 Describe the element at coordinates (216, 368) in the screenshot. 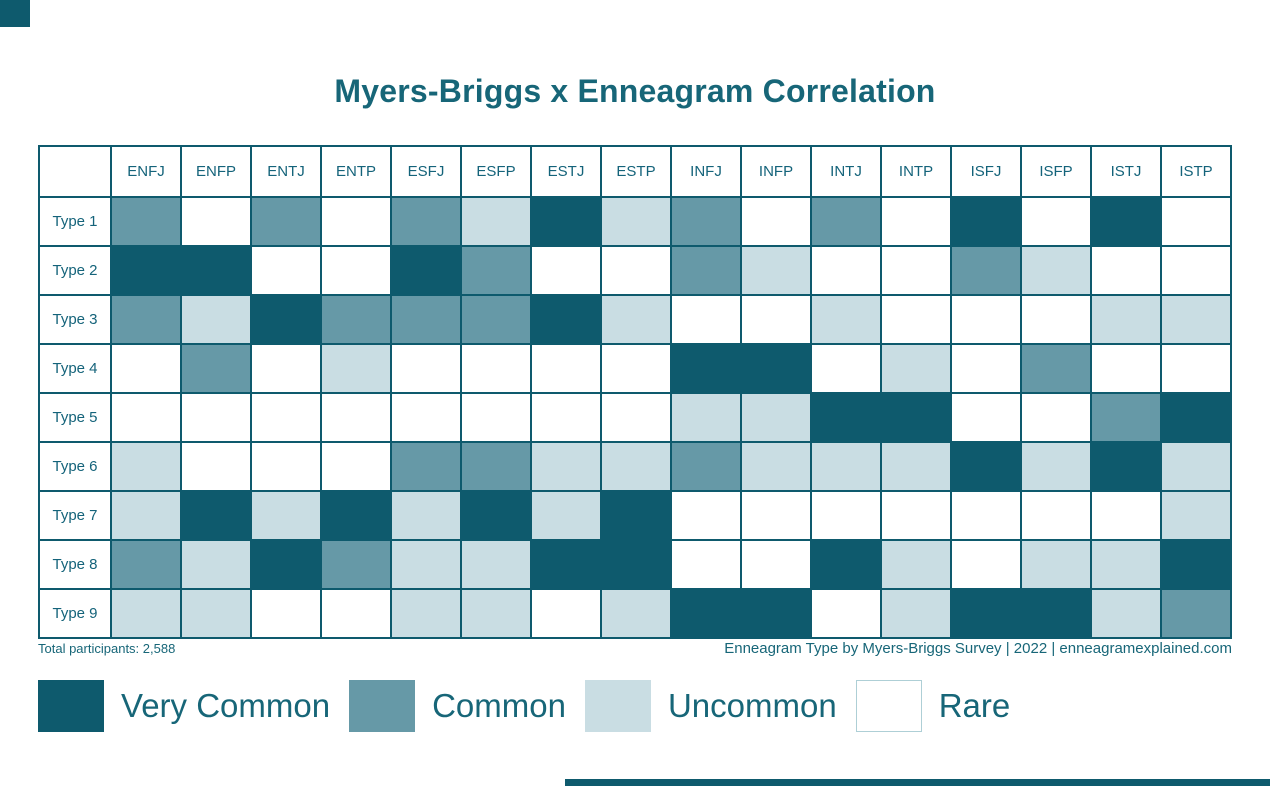

I see `heatmap-cell-enfp-type4` at that location.